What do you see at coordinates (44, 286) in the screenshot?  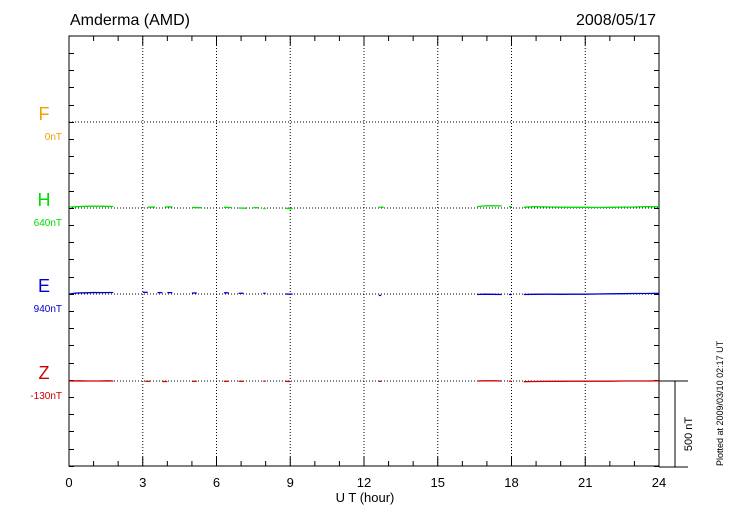 I see `series-name-e: E` at bounding box center [44, 286].